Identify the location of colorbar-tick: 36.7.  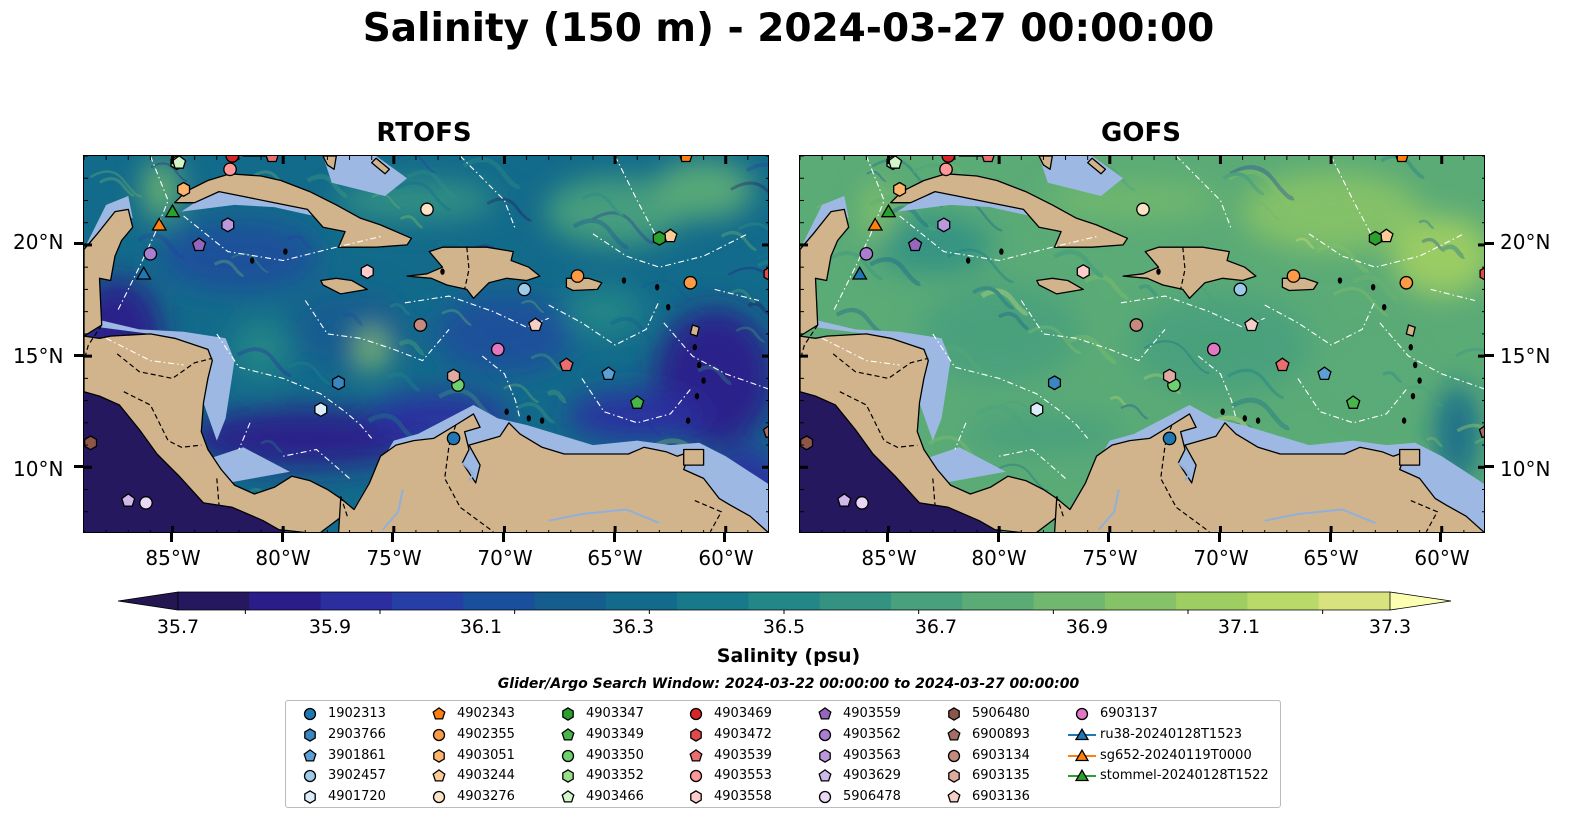
(936, 627).